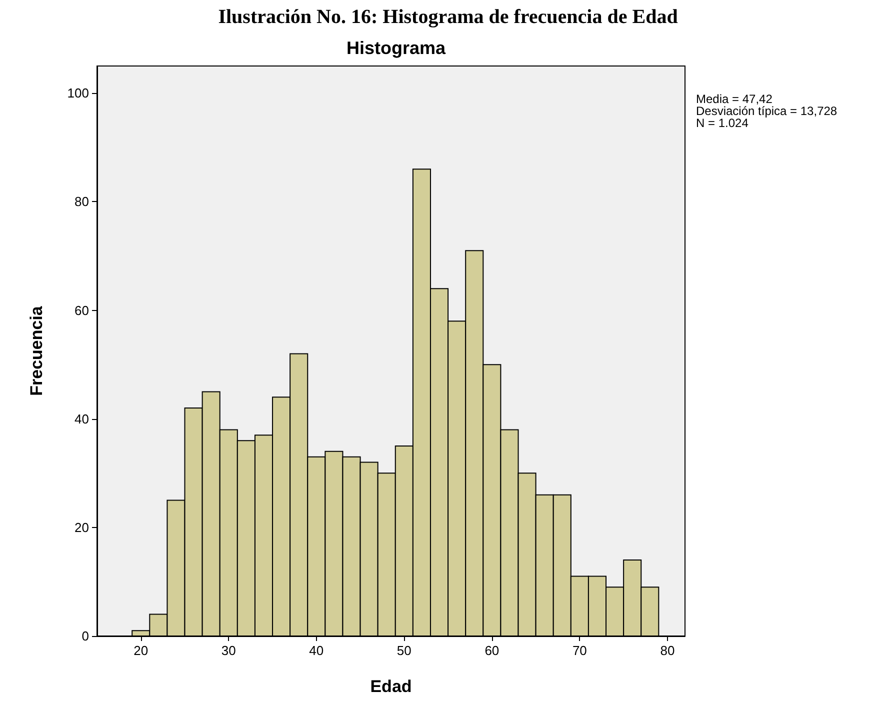 The height and width of the screenshot is (711, 896). I want to click on chart-title: Ilustración No. 16: Histograma de frecuencia de Edad, so click(448, 17).